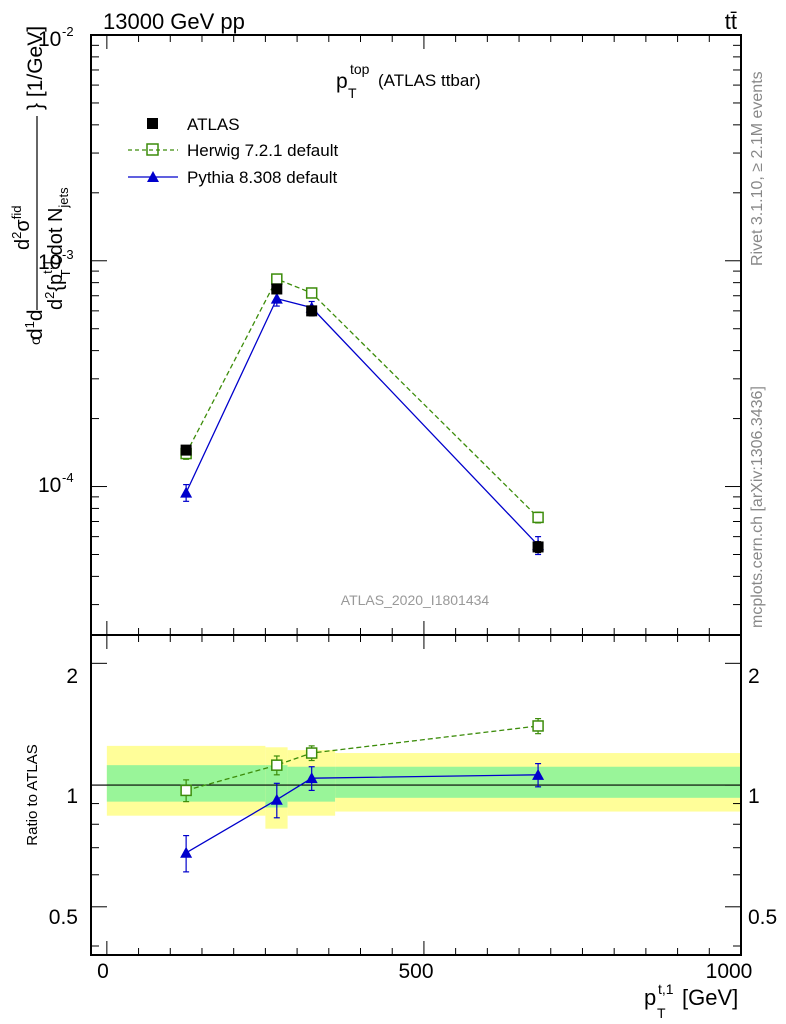  Describe the element at coordinates (754, 796) in the screenshot. I see `ratio-tick-label-1-right: 1` at that location.